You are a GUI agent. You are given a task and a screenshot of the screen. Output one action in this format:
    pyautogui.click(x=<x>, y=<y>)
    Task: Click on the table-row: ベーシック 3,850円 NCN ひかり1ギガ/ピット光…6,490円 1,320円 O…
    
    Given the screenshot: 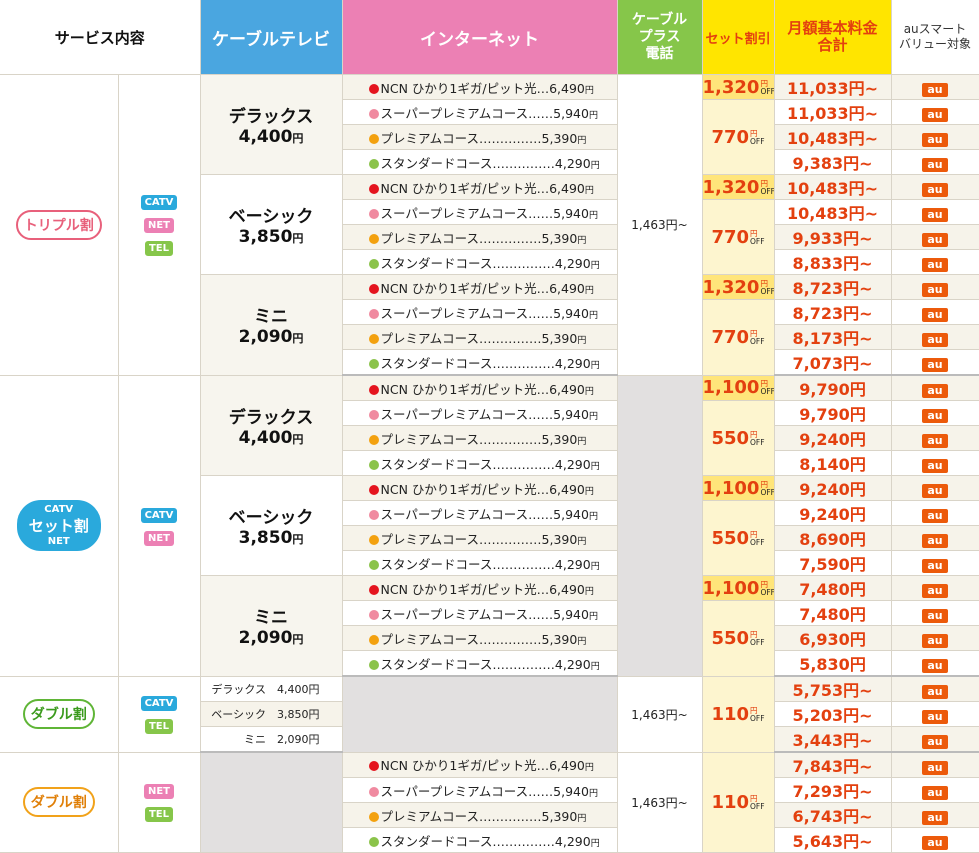 What is the action you would take?
    pyautogui.click(x=489, y=224)
    